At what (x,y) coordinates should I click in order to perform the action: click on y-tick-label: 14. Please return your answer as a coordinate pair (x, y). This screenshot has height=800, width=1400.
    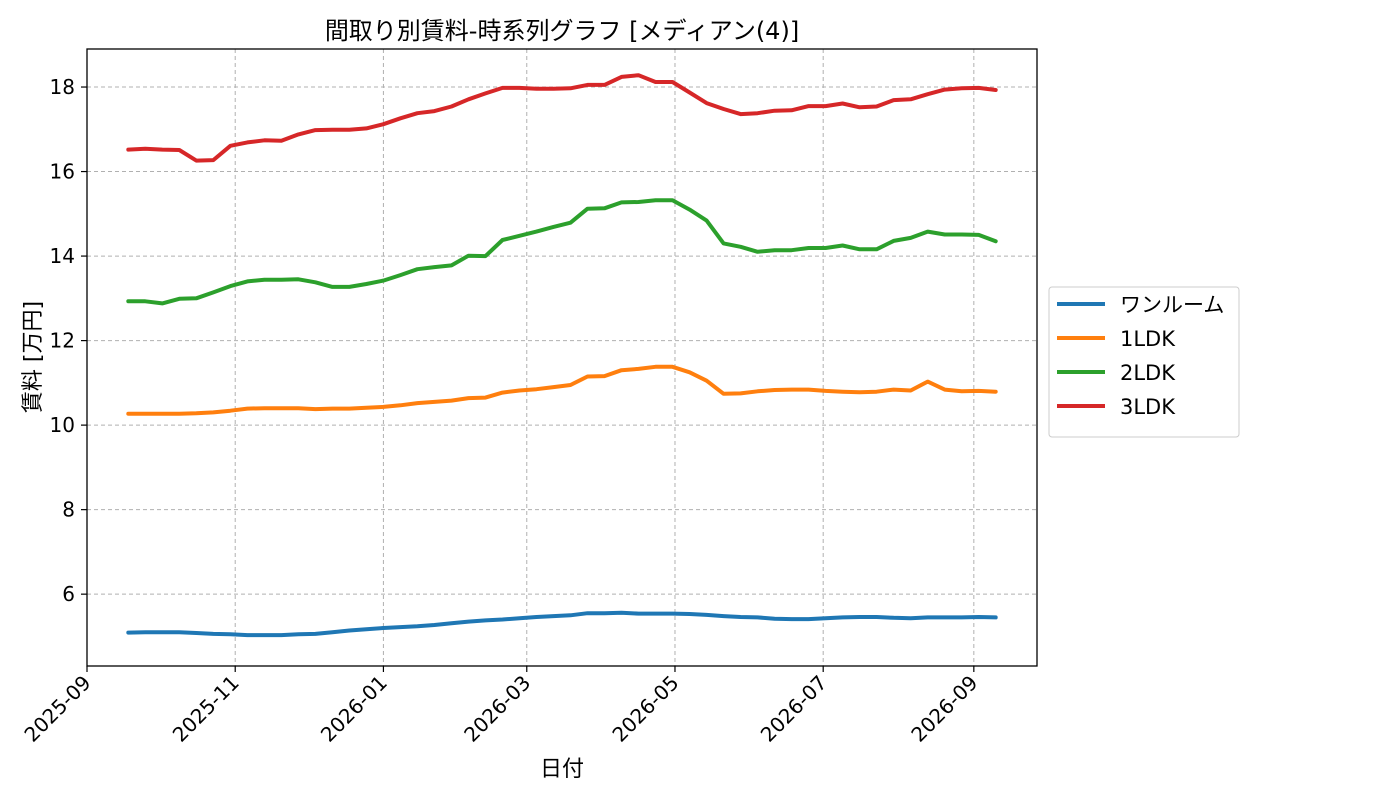
    Looking at the image, I should click on (62, 256).